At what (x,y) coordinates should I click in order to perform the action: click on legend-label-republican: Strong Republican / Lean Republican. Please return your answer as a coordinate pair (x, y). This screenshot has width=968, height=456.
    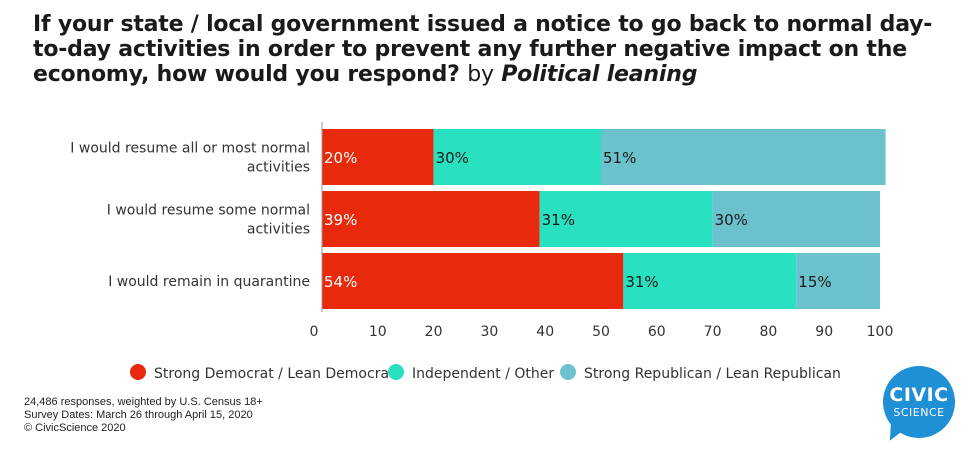
    Looking at the image, I should click on (712, 374).